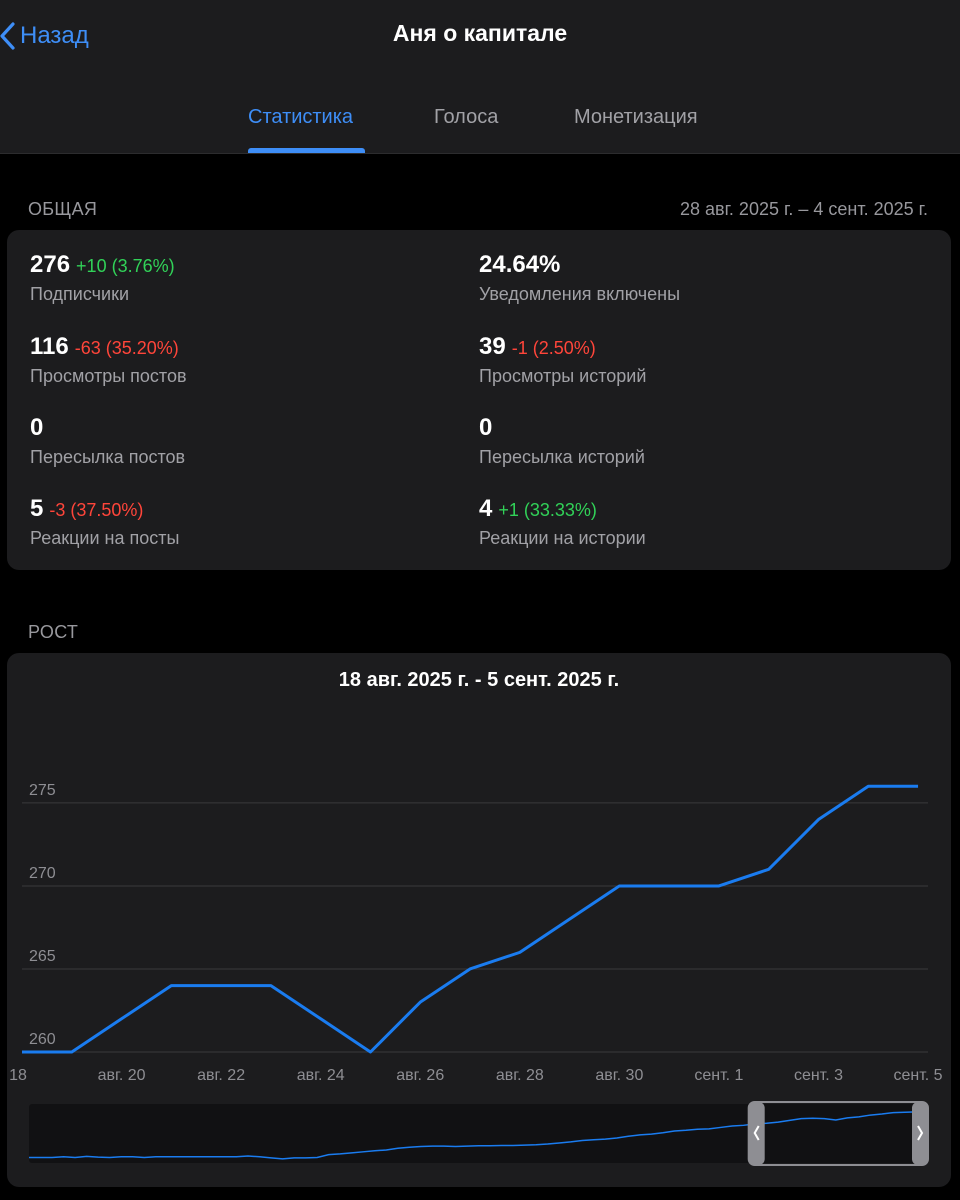 This screenshot has width=960, height=1200. I want to click on y-tick-label: 270, so click(42, 873).